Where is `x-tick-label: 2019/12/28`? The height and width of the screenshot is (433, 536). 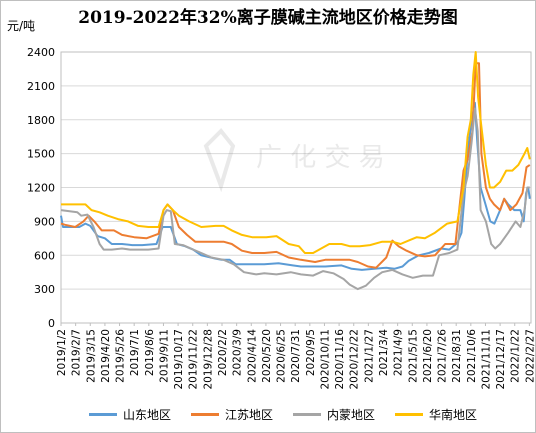 x-tick-label: 2019/12/28 is located at coordinates (208, 359).